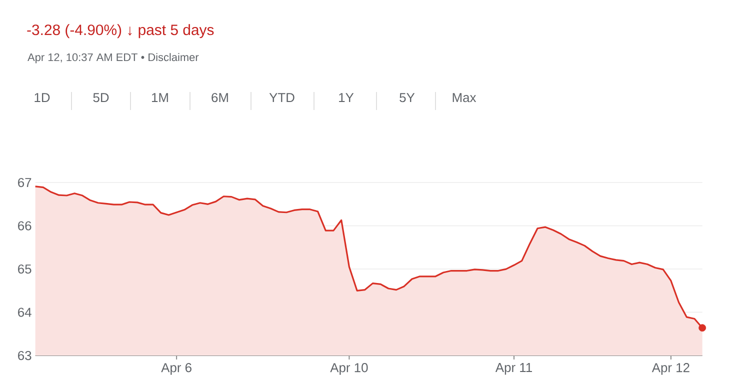 The width and height of the screenshot is (750, 375). I want to click on chart-subtitle: -3.28 (-4.90%) ↓ past 5 days, so click(120, 31).